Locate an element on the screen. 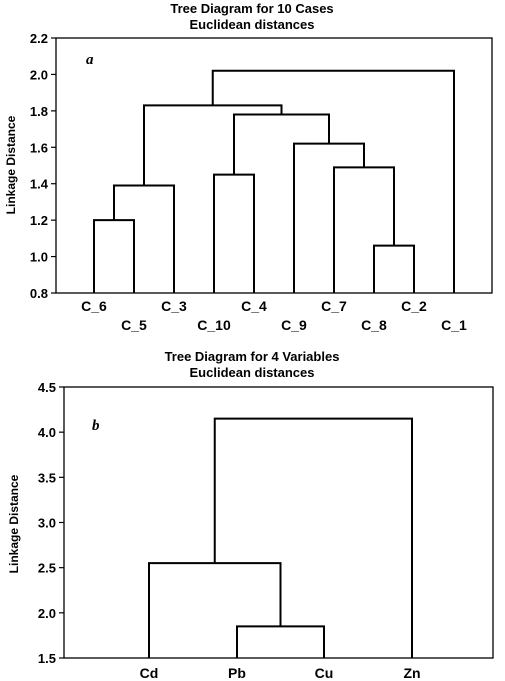  chart-a-leaf-labels: C_6 C_5 C_3 C_10 C_4 C_9 C_7 C_8 C_2 C_1 is located at coordinates (274, 315).